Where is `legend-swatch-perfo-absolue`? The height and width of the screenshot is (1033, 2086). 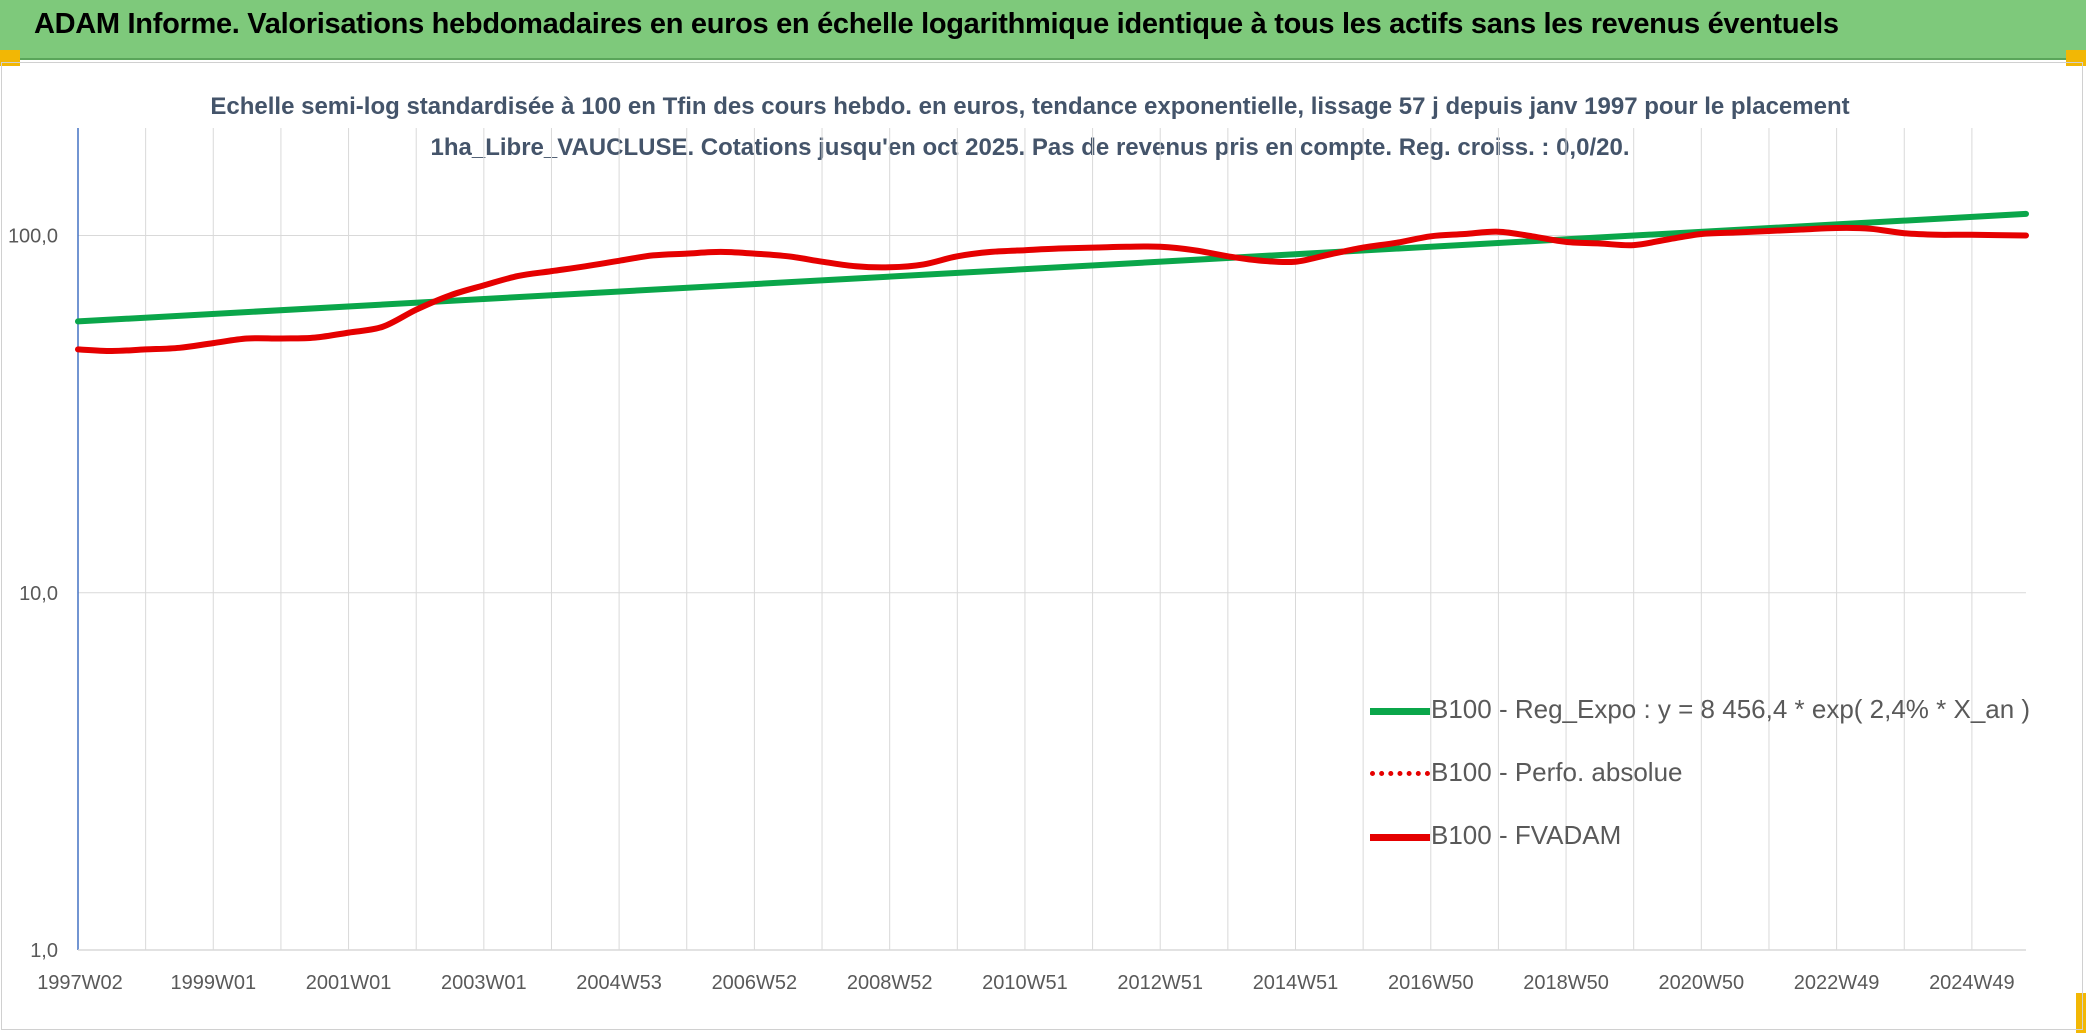
legend-swatch-perfo-absolue is located at coordinates (1400, 773).